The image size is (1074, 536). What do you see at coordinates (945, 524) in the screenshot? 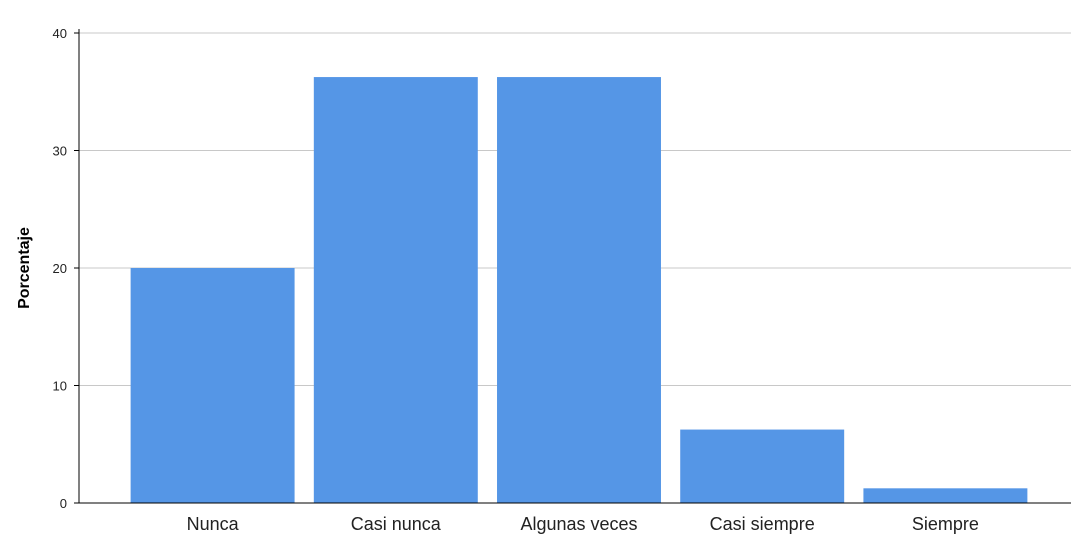
I see `x-category-label: Siempre` at bounding box center [945, 524].